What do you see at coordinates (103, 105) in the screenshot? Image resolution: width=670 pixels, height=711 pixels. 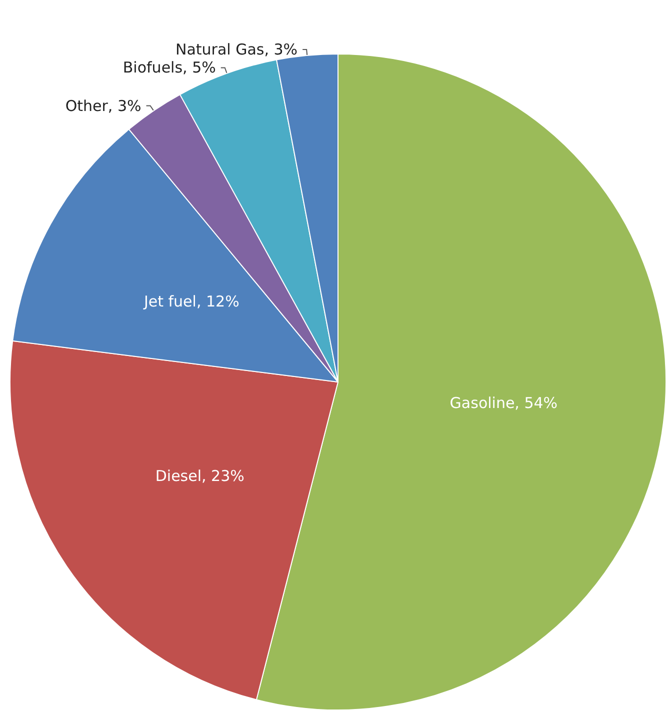 I see `slice-label: Other, 3%` at bounding box center [103, 105].